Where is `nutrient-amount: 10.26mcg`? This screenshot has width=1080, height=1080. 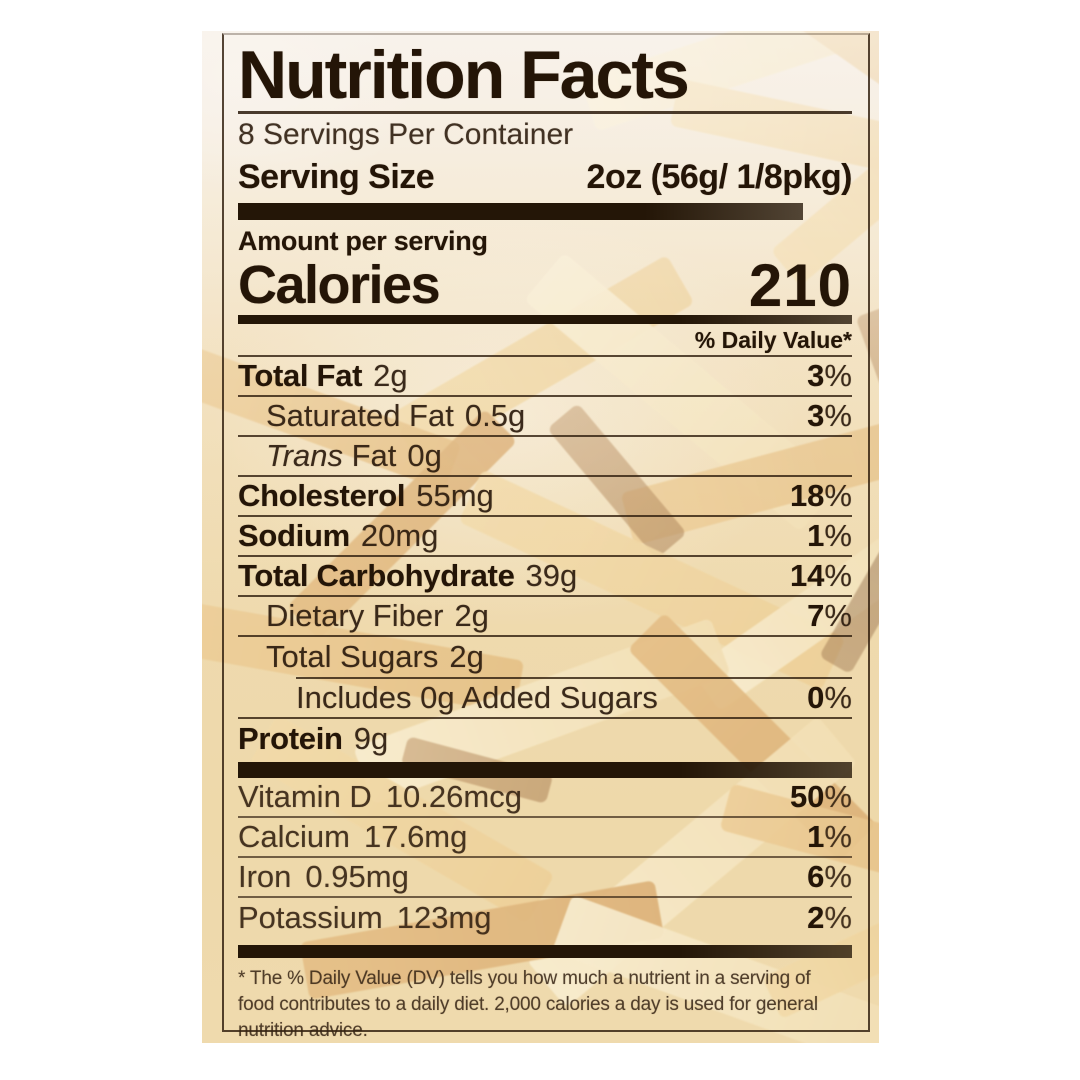 nutrient-amount: 10.26mcg is located at coordinates (453, 796).